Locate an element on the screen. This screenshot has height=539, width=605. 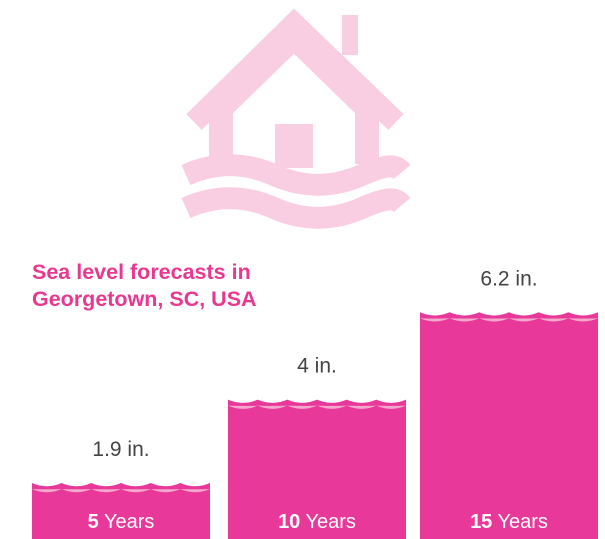
category-number: 10 is located at coordinates (289, 522).